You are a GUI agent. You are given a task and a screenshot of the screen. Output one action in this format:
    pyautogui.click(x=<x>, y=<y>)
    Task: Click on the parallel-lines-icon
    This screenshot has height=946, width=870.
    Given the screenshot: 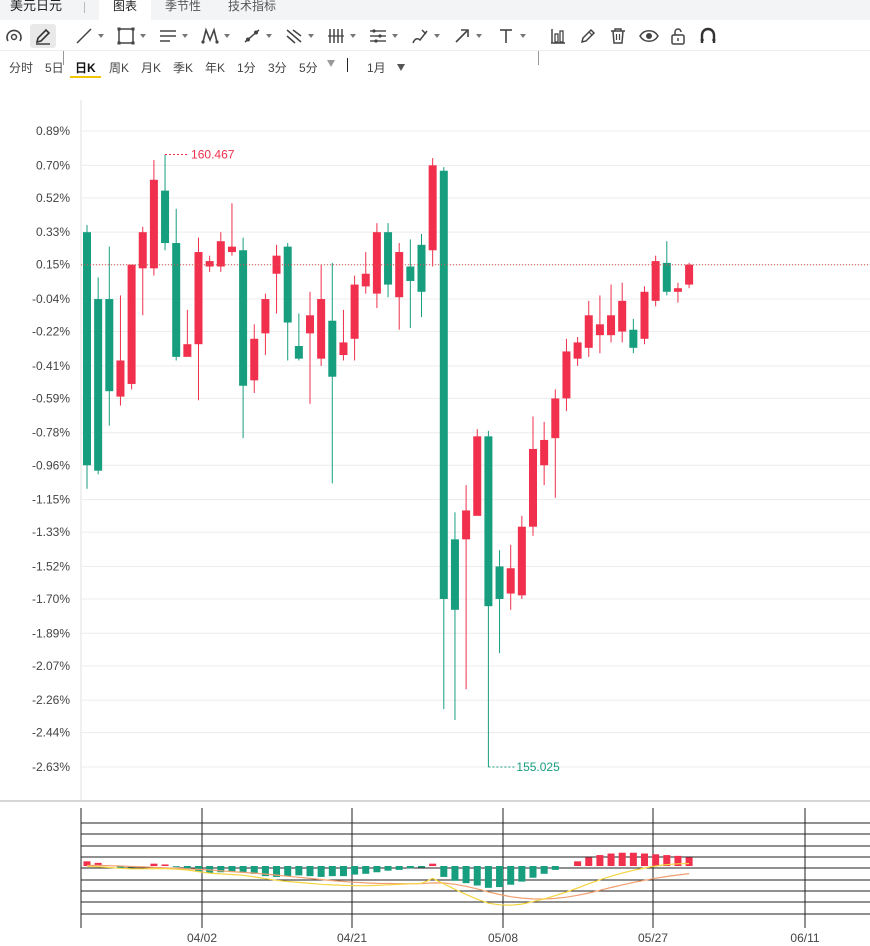 What is the action you would take?
    pyautogui.click(x=173, y=36)
    